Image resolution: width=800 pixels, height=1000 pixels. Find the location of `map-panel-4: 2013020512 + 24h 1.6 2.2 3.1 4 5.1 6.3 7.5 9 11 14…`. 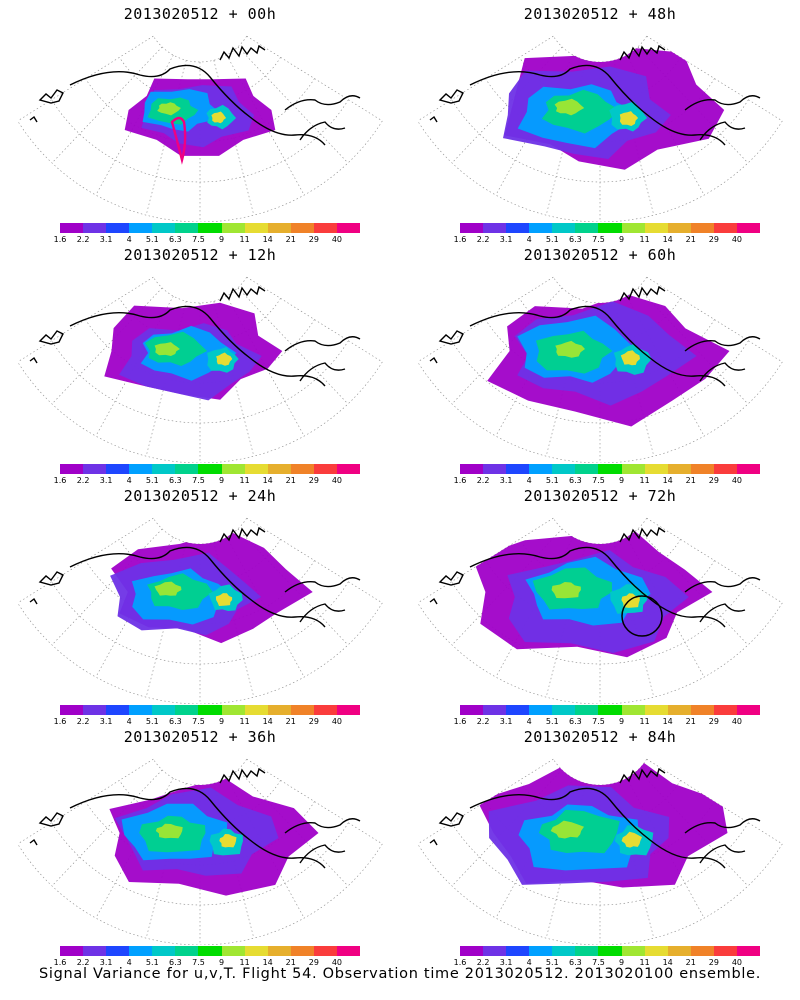

map-panel-4: 2013020512 + 24h 1.6 2.2 3.1 4 5.1 6.3 7.5 9 11 14… is located at coordinates (200, 604).